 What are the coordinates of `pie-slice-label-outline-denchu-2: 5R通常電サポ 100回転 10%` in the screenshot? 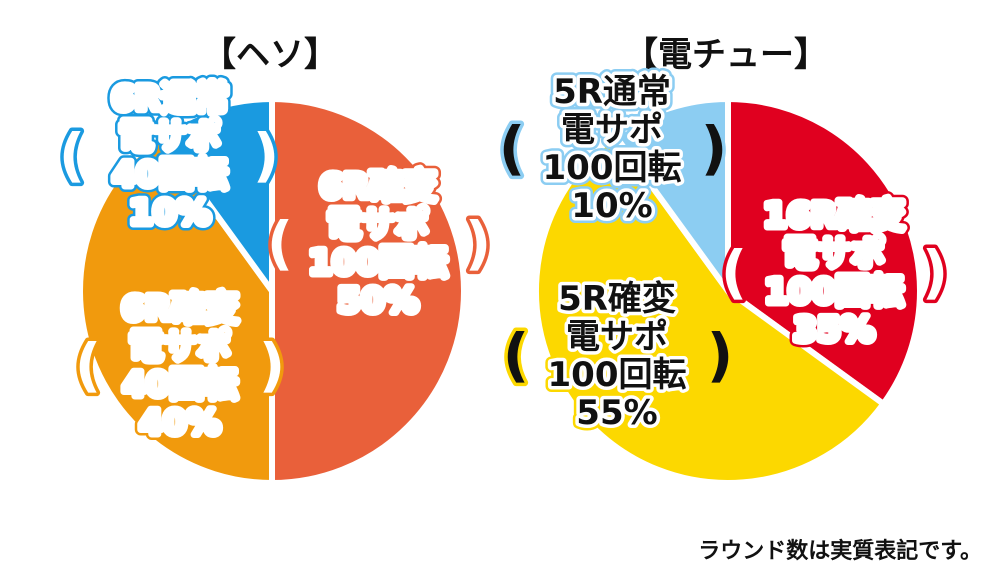 It's located at (612, 149).